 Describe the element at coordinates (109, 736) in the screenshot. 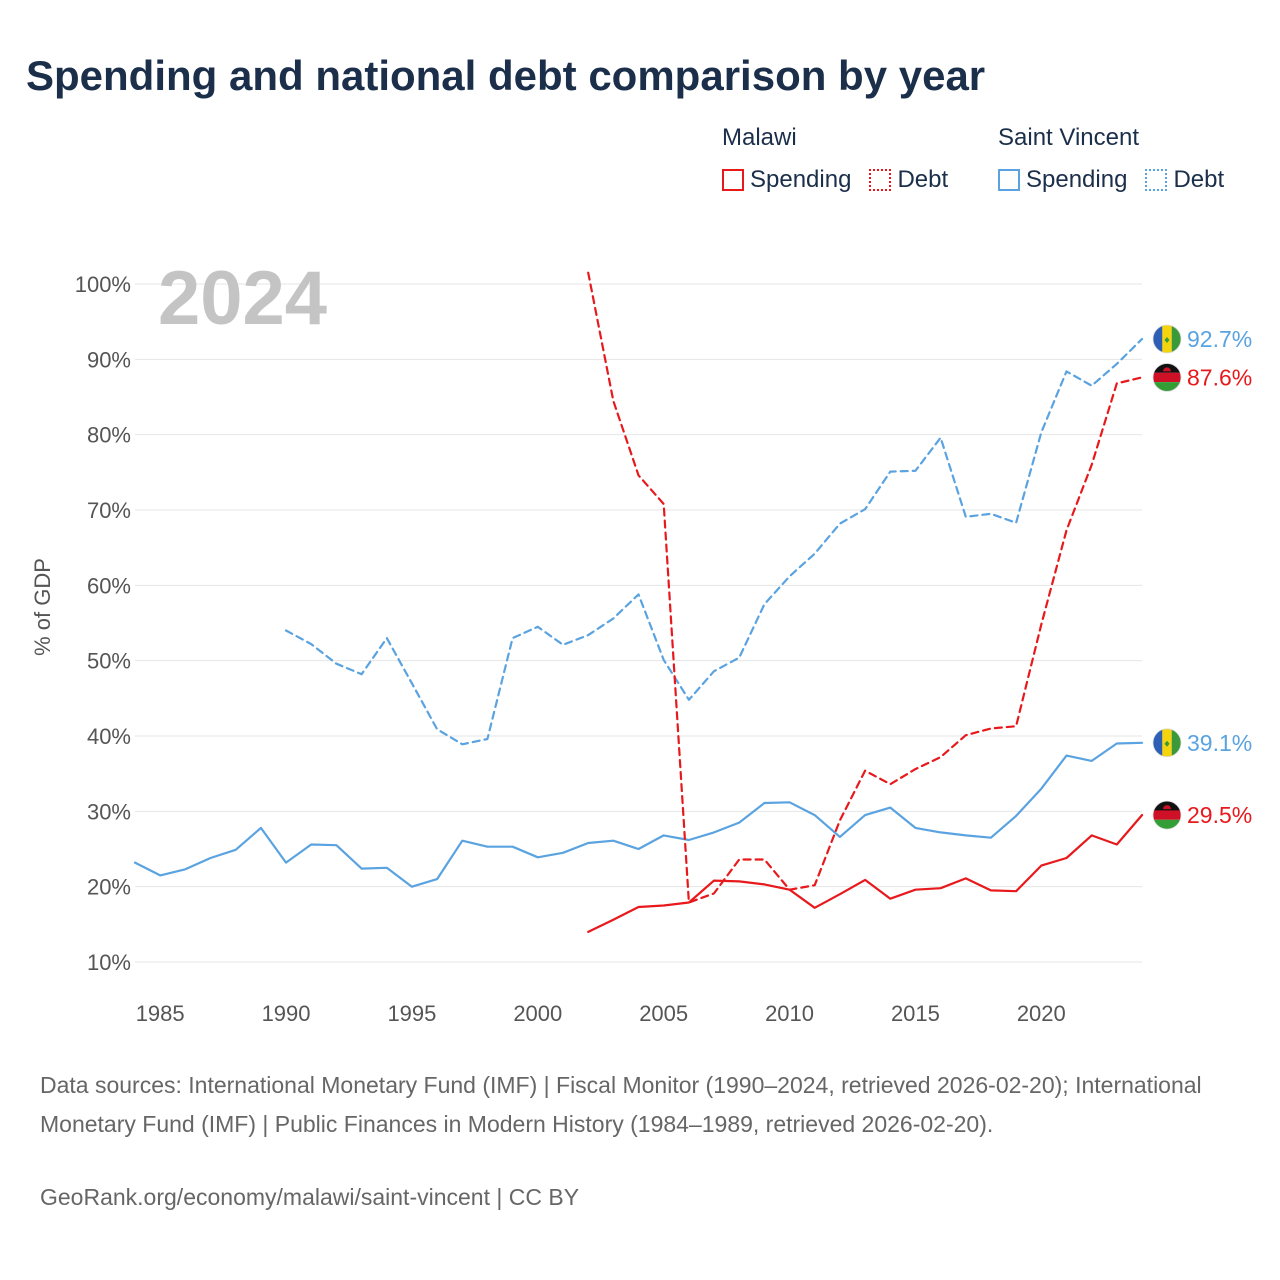

I see `y-tick-label: 40%` at that location.